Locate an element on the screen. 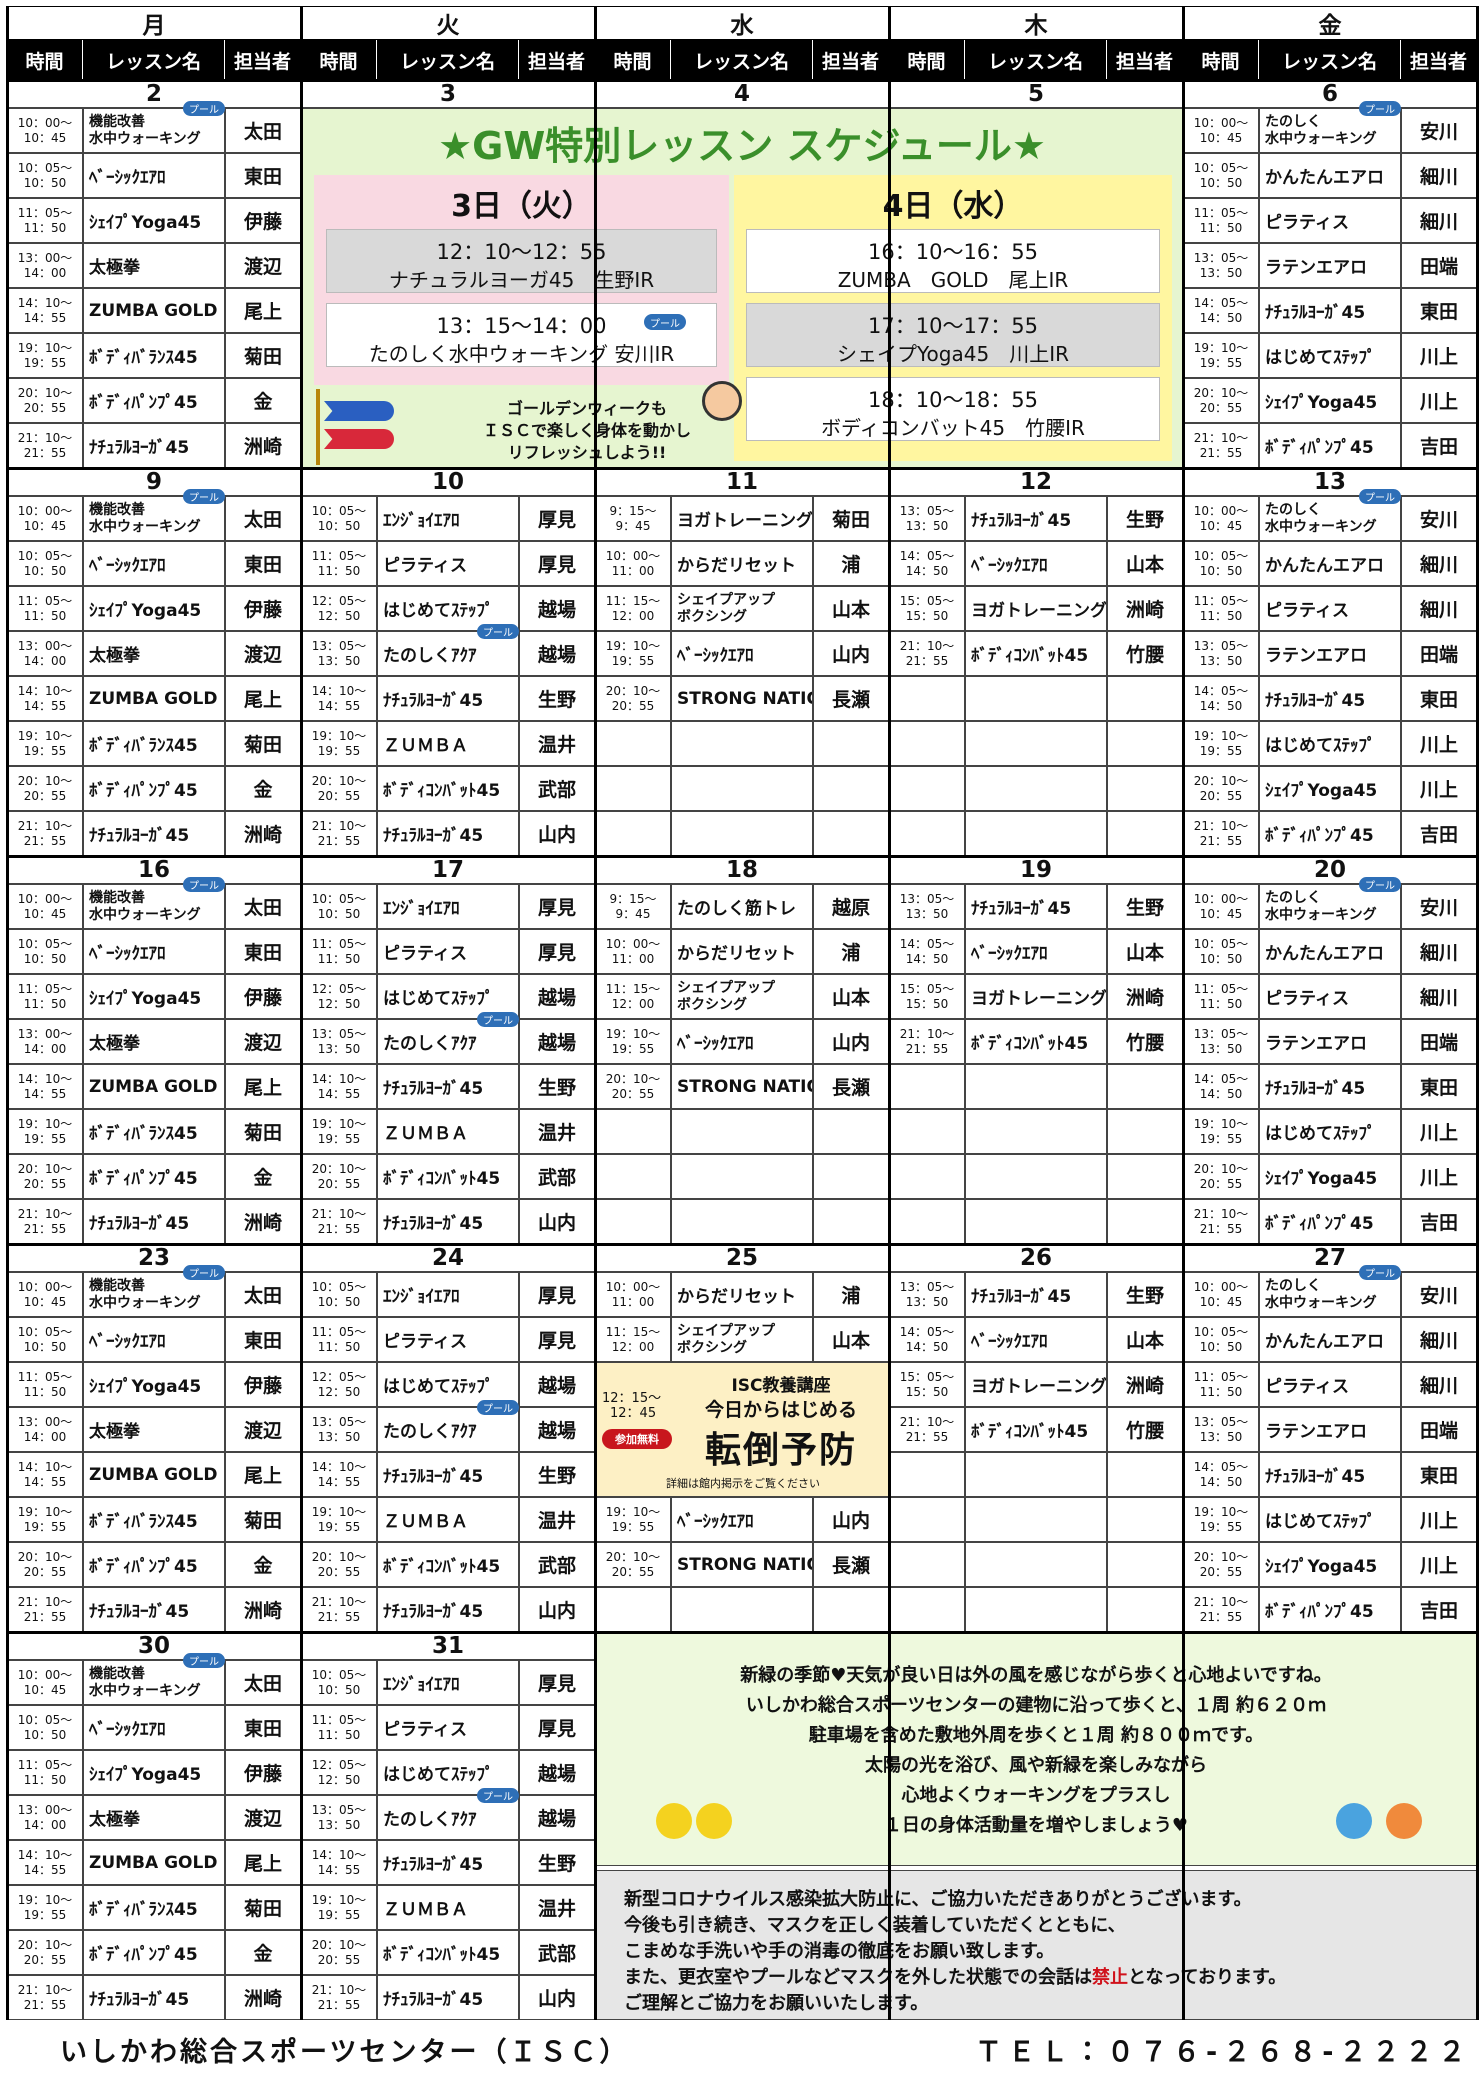 Image resolution: width=1480 pixels, height=2079 pixels. time-start: 20：10～ is located at coordinates (1221, 780).